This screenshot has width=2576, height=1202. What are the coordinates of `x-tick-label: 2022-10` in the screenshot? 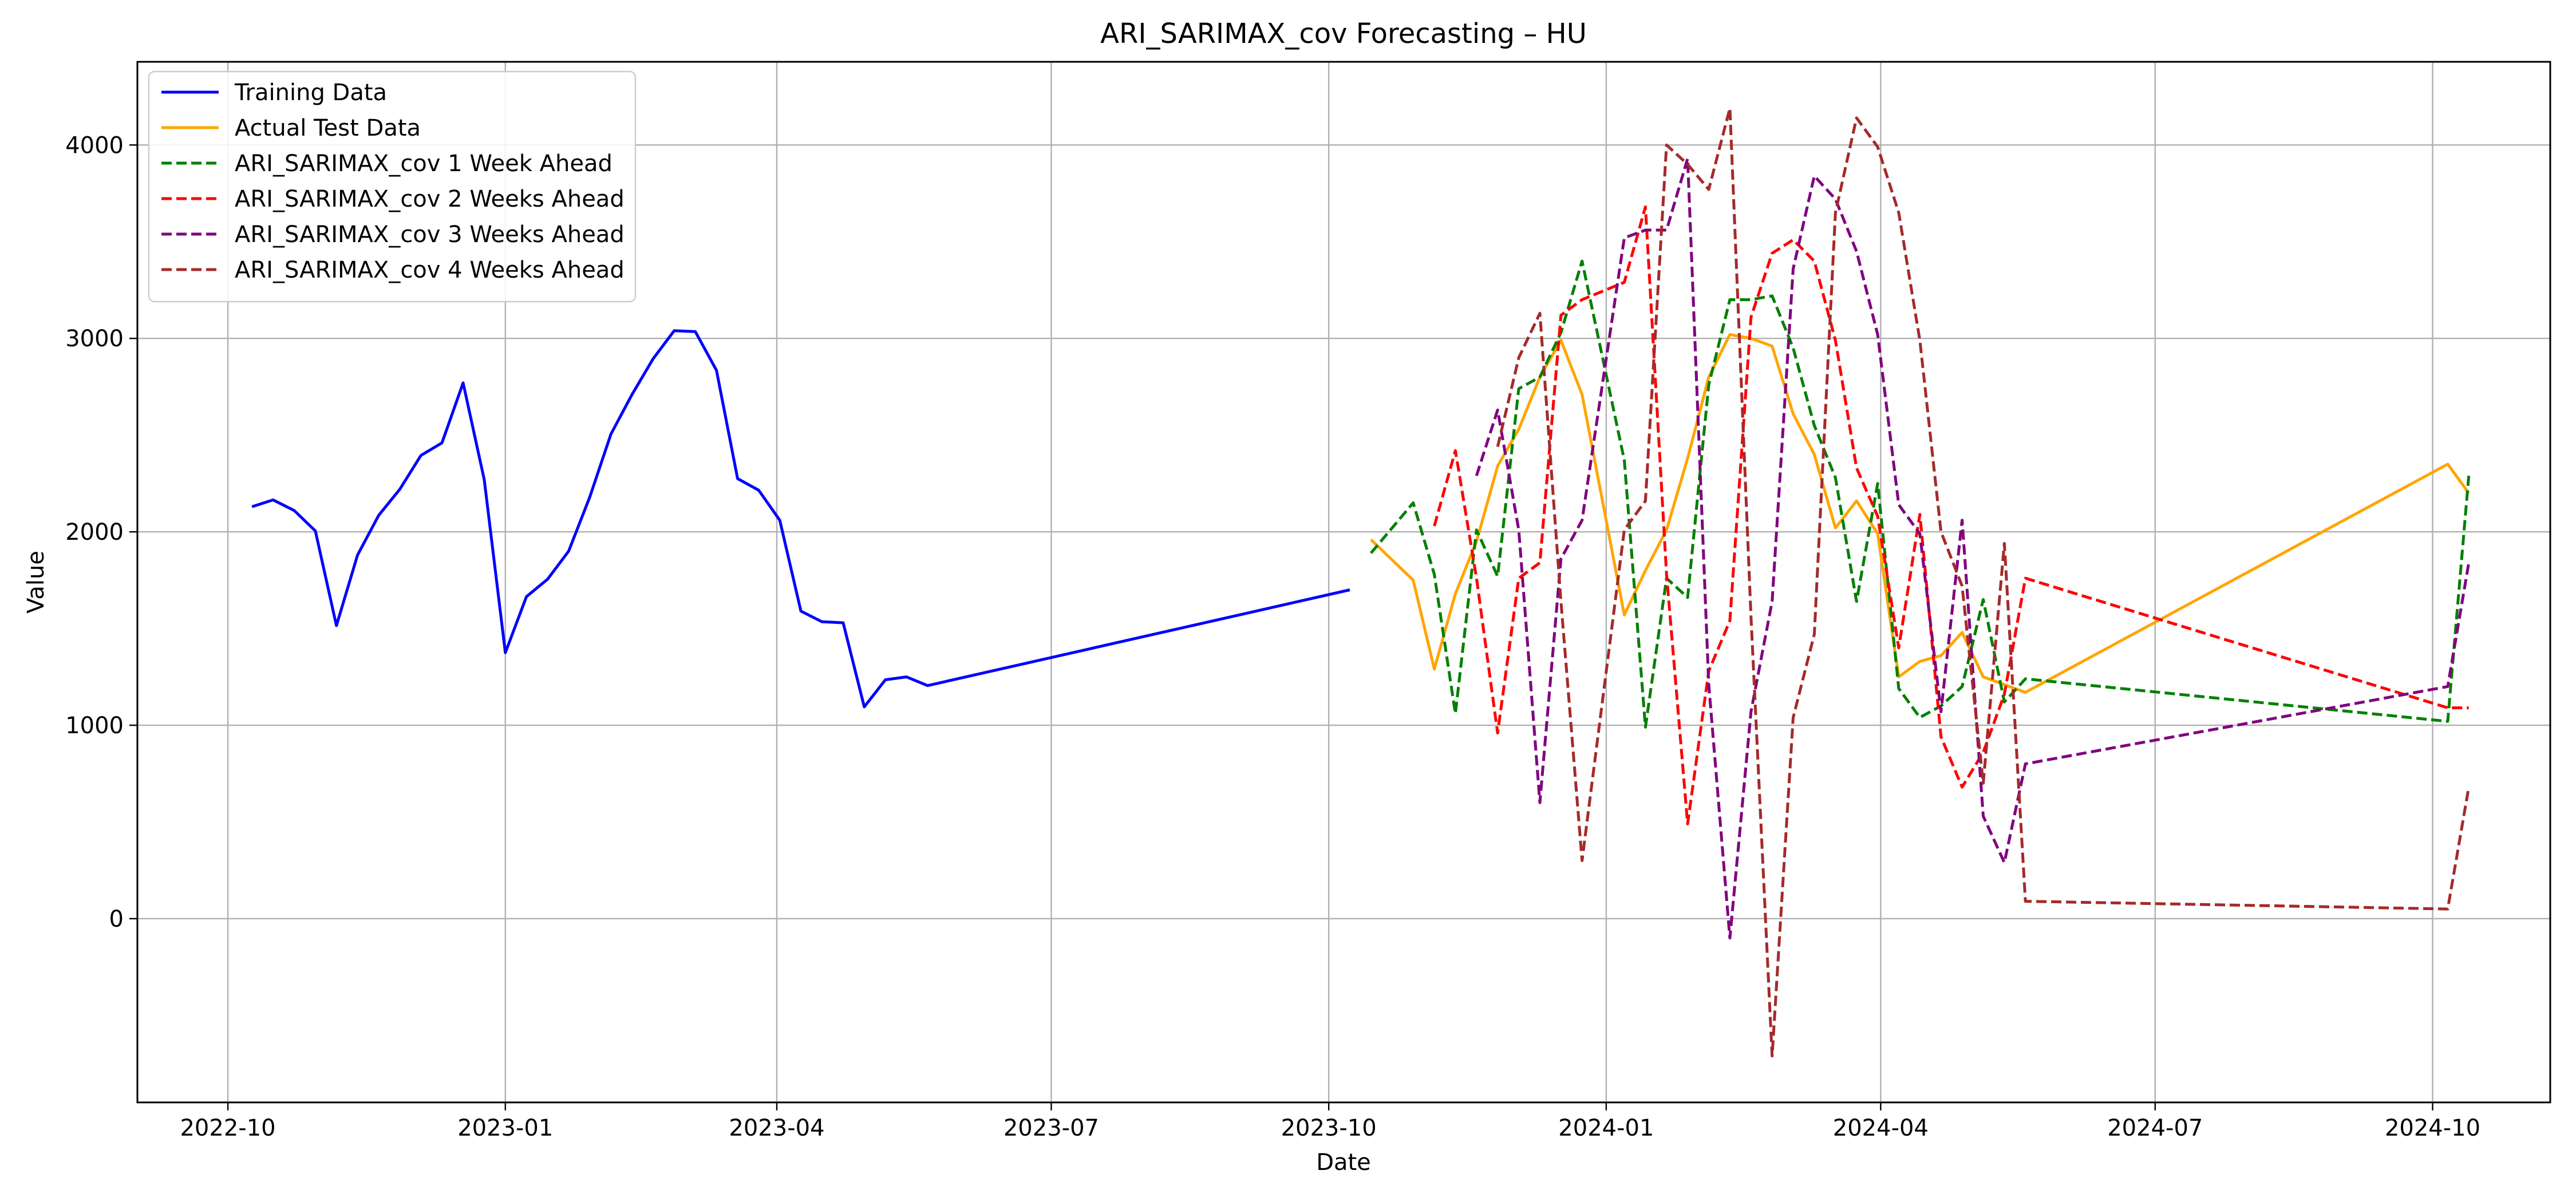 It's located at (227, 1128).